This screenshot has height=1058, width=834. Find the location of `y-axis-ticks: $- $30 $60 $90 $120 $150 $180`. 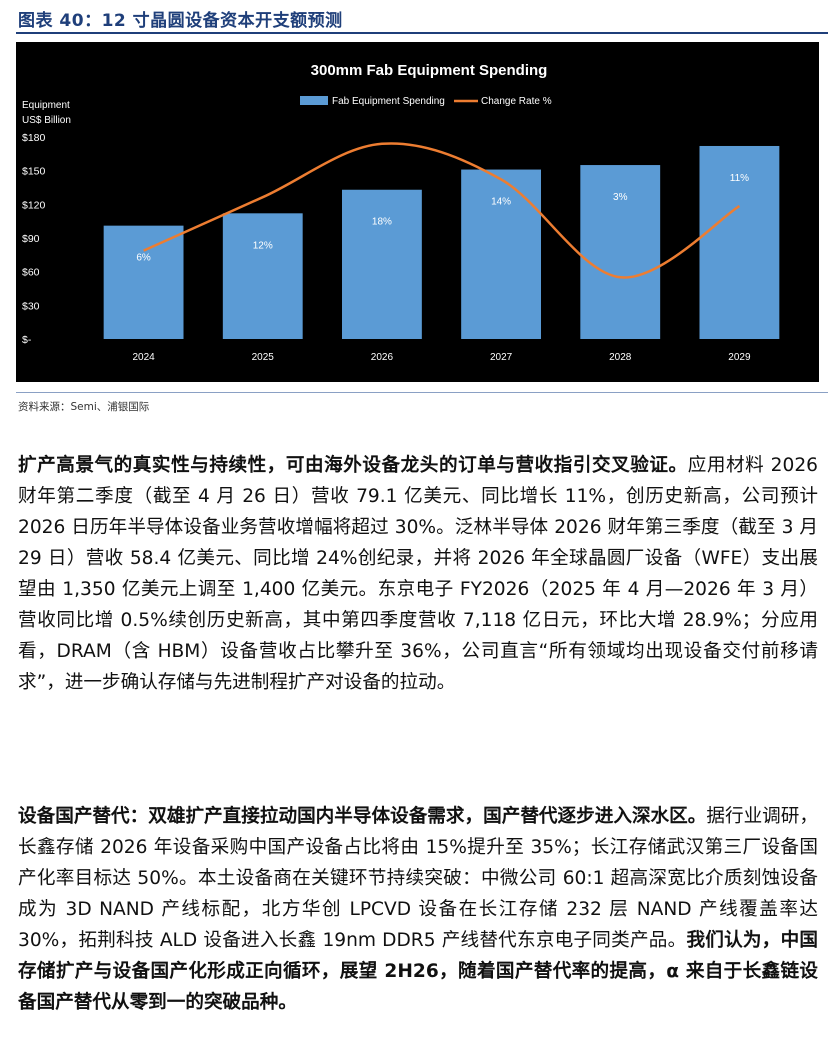

y-axis-ticks: $- $30 $60 $90 $120 $150 $180 is located at coordinates (34, 239).